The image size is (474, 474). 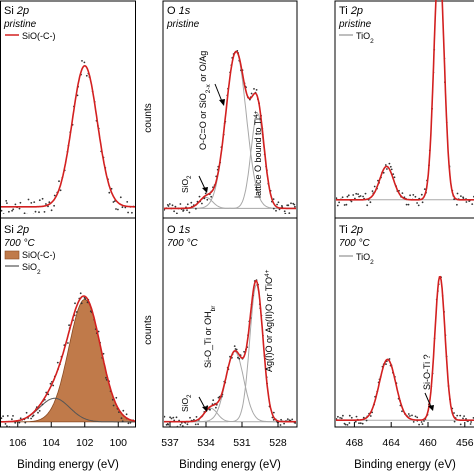 I want to click on legend-si2p-700: SiO(-C-) SiO2, so click(x=30, y=263).